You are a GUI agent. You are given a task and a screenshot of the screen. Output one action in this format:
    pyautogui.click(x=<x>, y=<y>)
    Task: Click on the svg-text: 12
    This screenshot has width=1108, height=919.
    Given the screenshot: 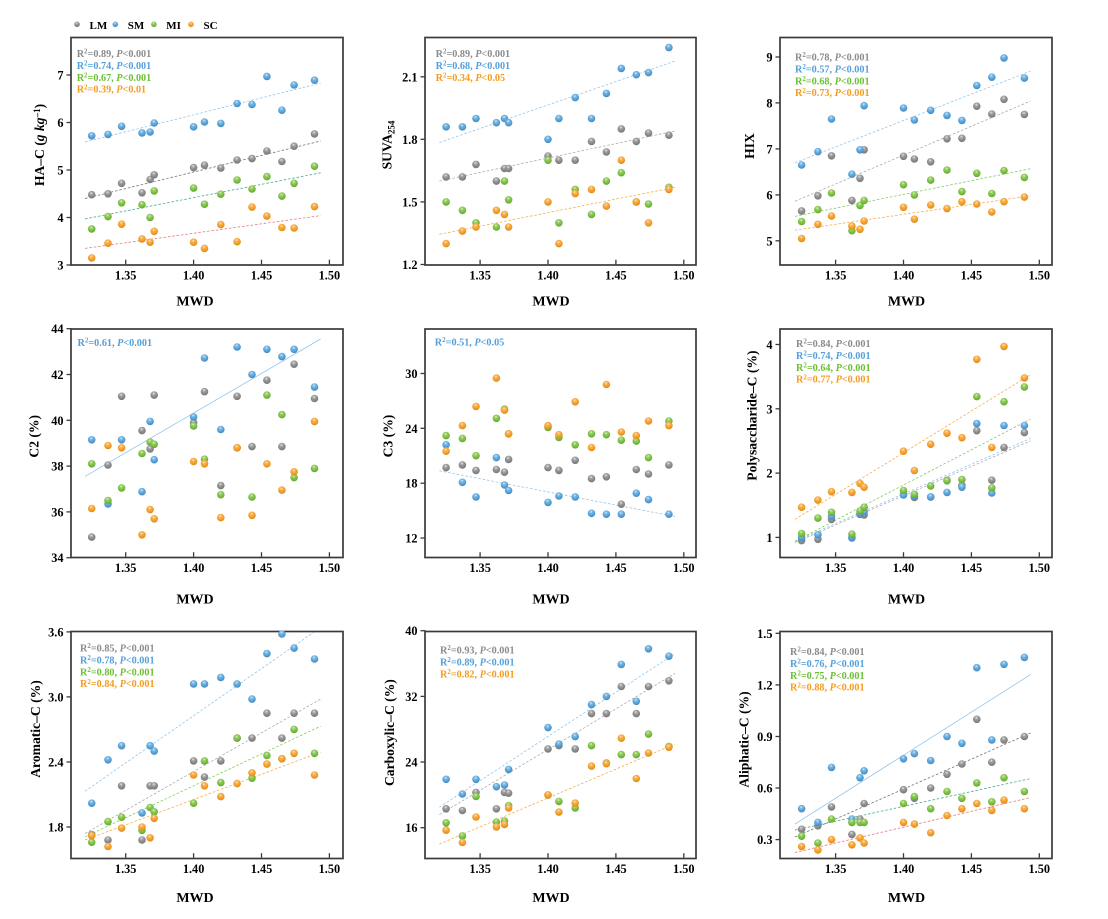 What is the action you would take?
    pyautogui.click(x=411, y=539)
    